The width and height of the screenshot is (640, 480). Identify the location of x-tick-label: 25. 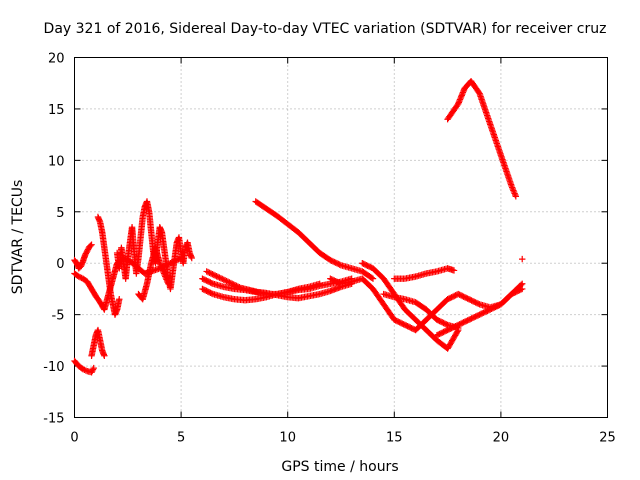
(607, 438).